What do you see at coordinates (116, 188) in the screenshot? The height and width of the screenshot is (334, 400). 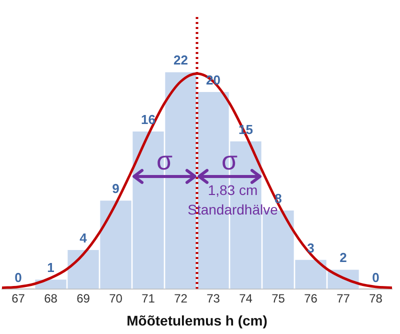 I see `data-label: 9` at bounding box center [116, 188].